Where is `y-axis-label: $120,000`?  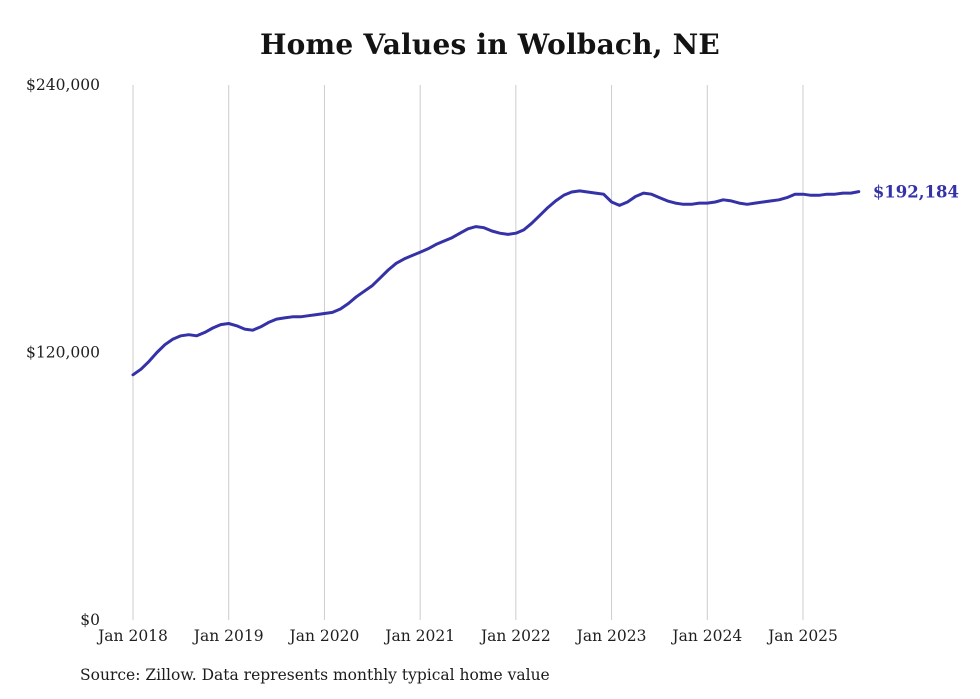 y-axis-label: $120,000 is located at coordinates (63, 353).